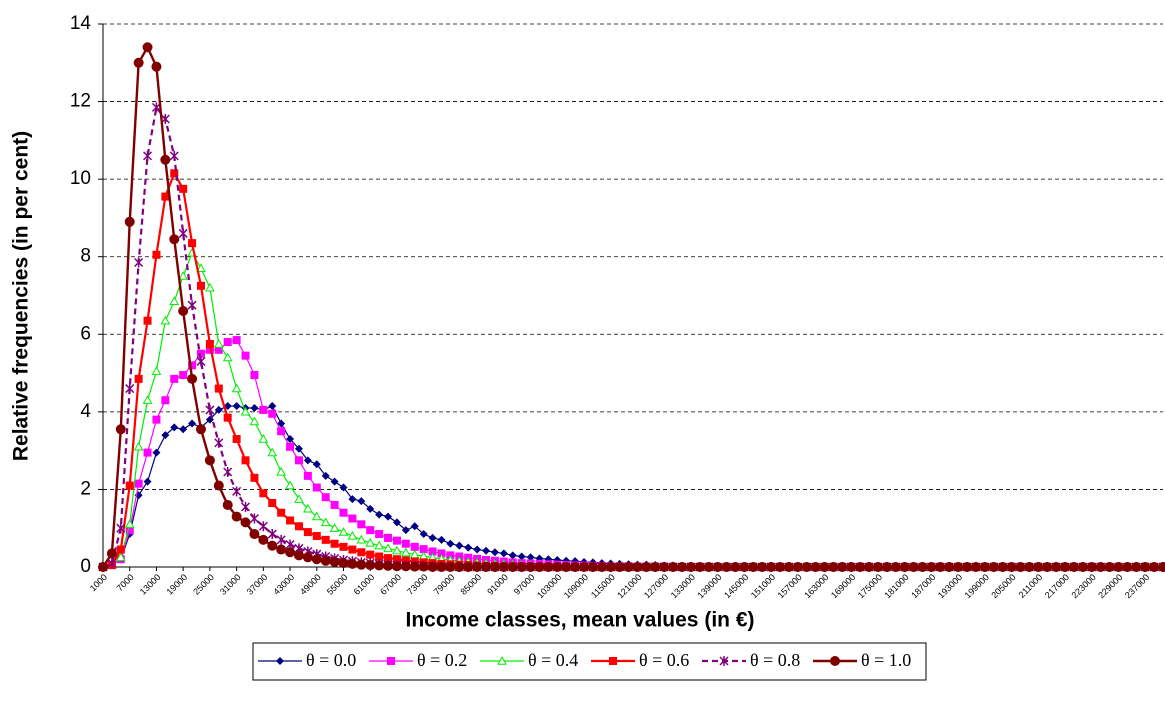 The height and width of the screenshot is (720, 1165). Describe the element at coordinates (444, 584) in the screenshot. I see `x-tick-label: 79000` at that location.